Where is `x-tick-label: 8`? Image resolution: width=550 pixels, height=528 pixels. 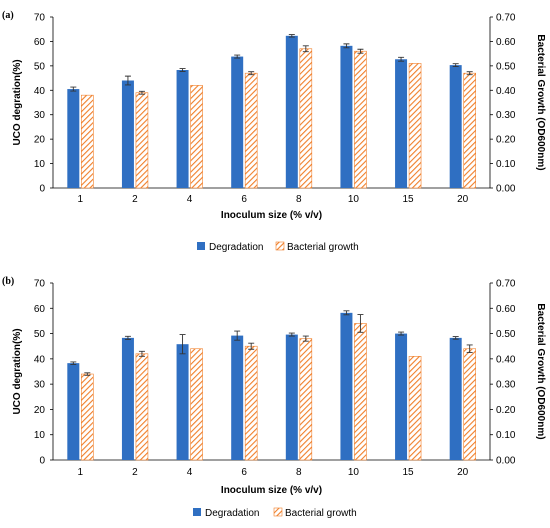 x-tick-label: 8 is located at coordinates (299, 199).